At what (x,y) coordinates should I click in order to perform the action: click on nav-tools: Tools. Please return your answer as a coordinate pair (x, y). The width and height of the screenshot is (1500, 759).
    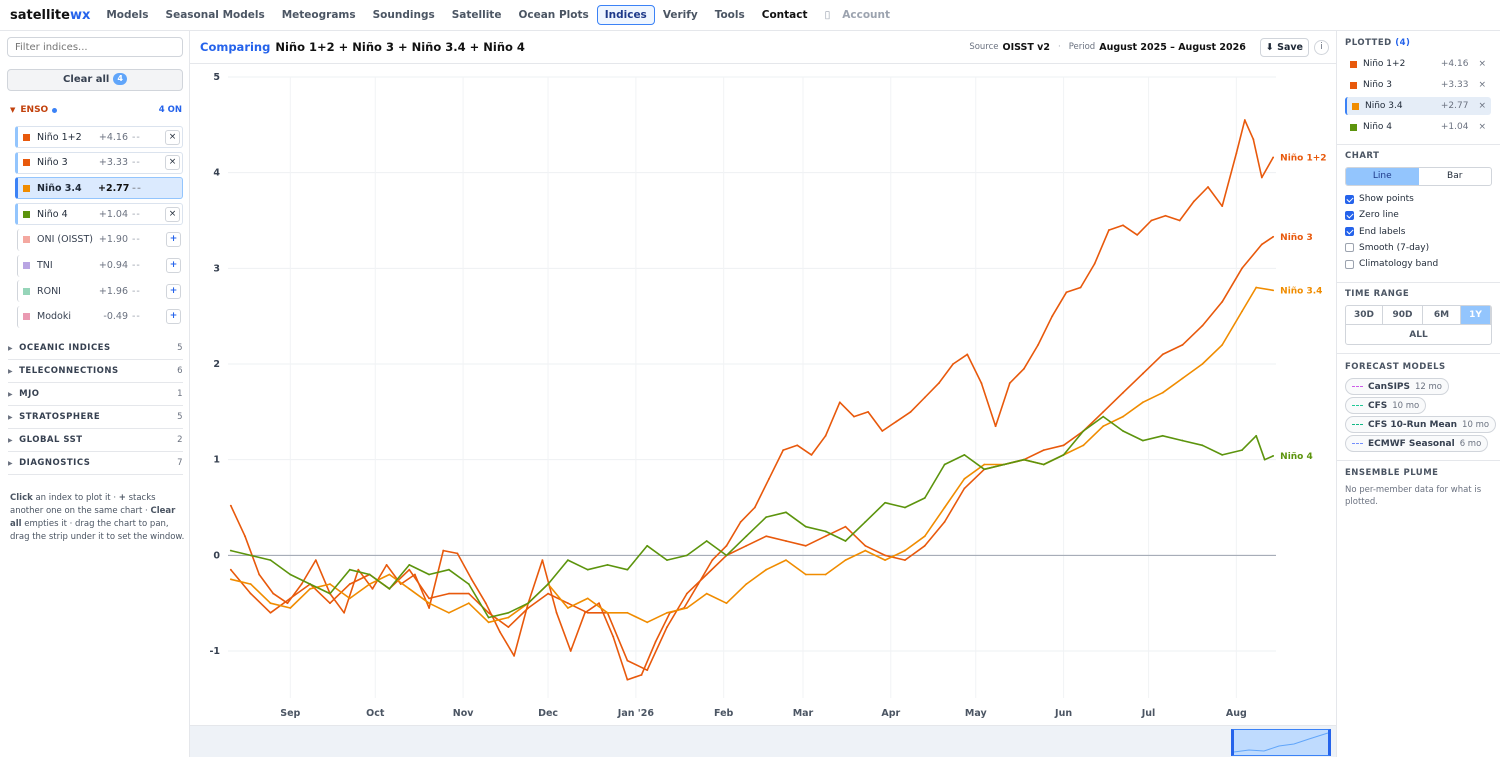
    Looking at the image, I should click on (729, 15).